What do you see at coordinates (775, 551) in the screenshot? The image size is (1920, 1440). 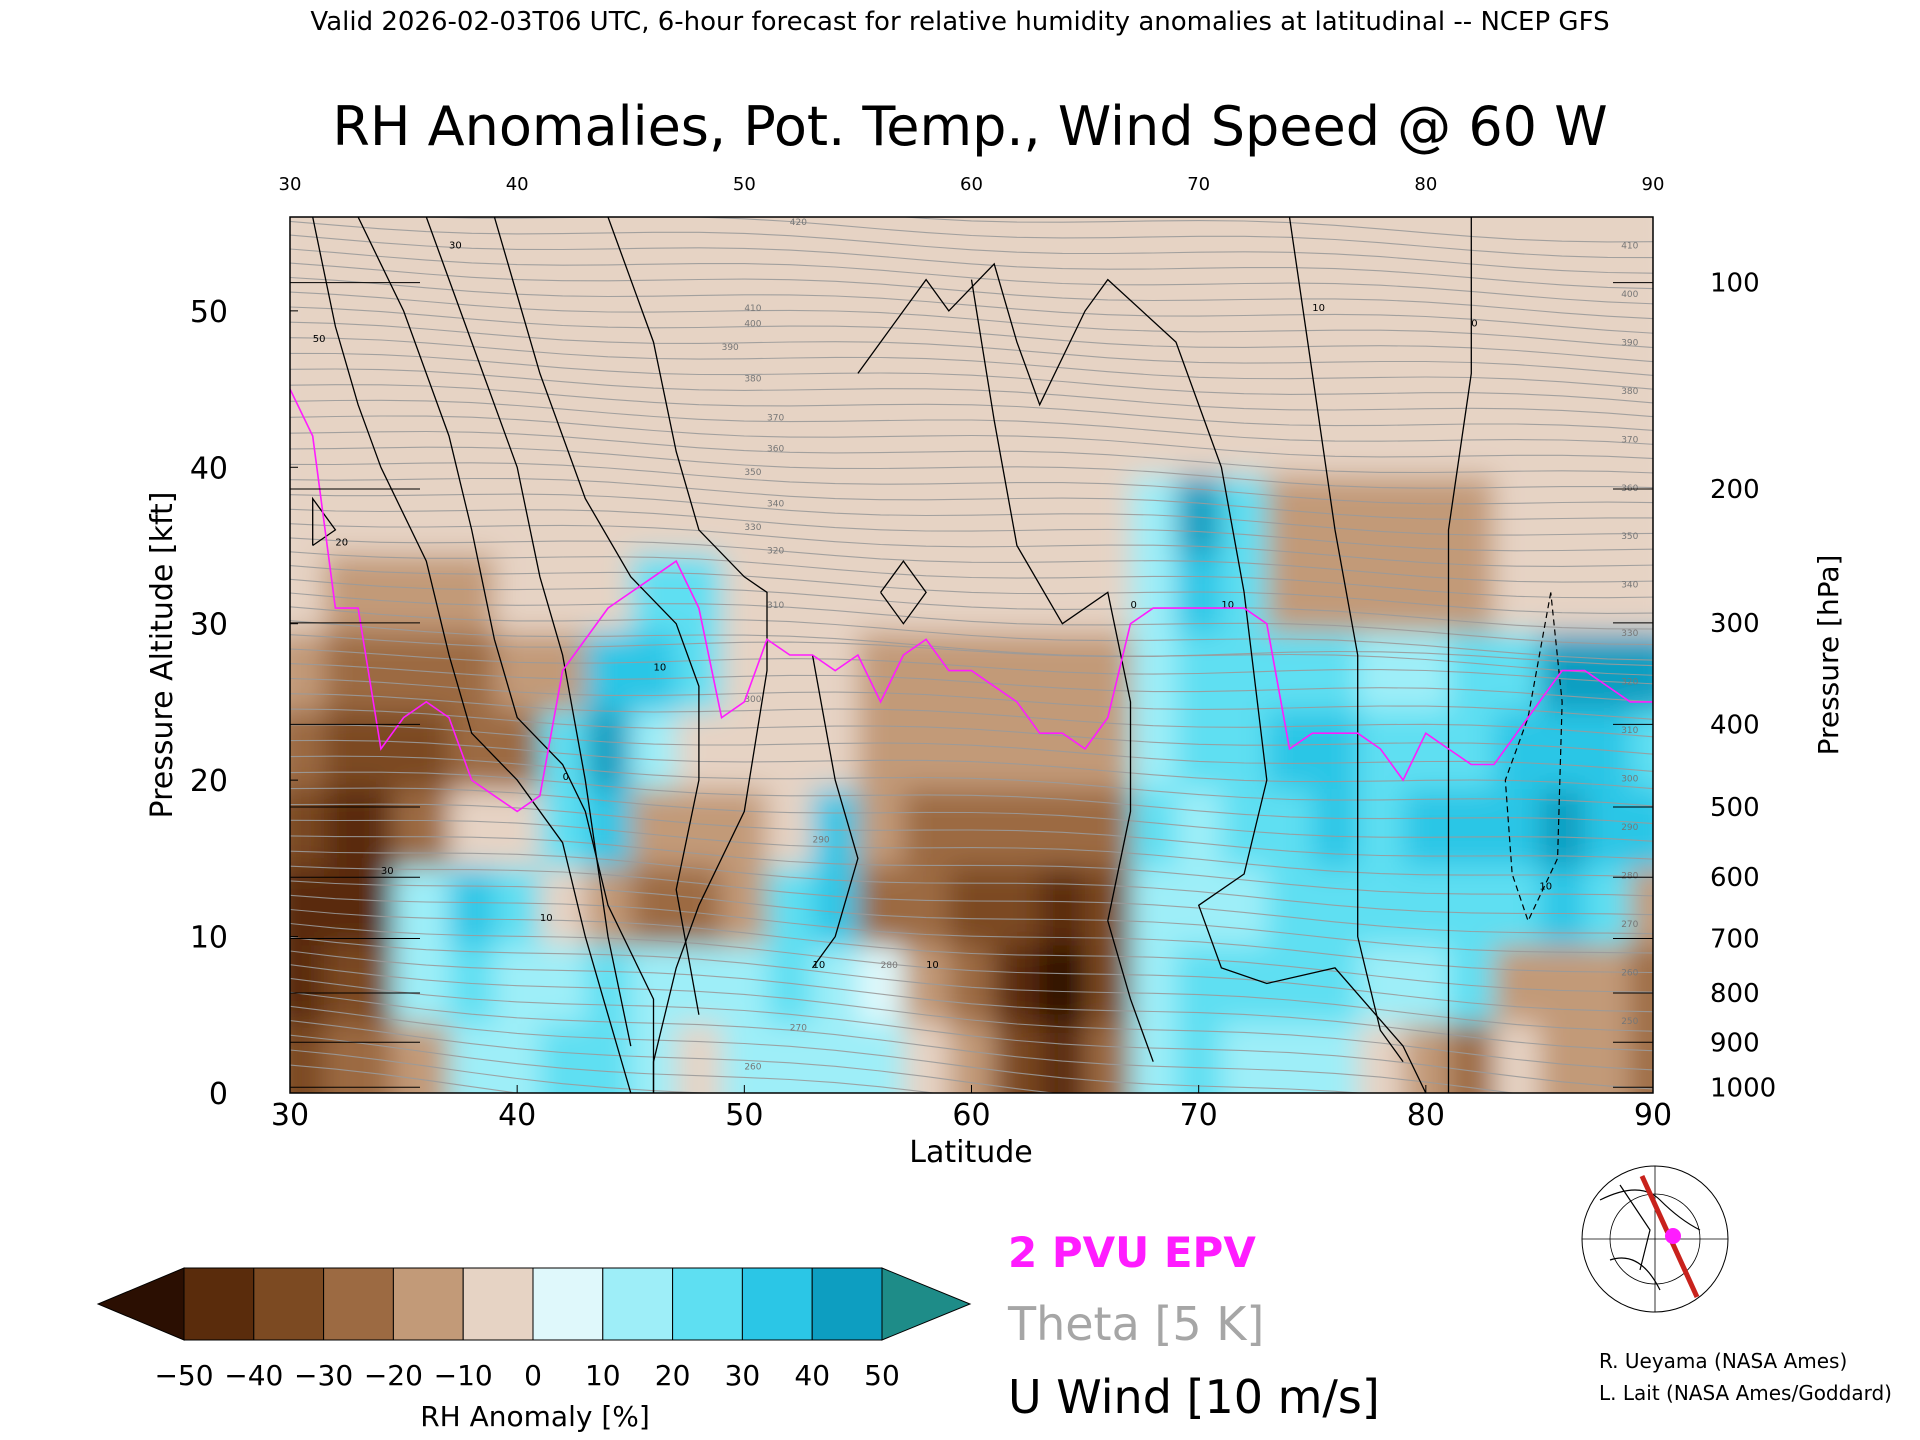 I see `theta-label: 320` at bounding box center [775, 551].